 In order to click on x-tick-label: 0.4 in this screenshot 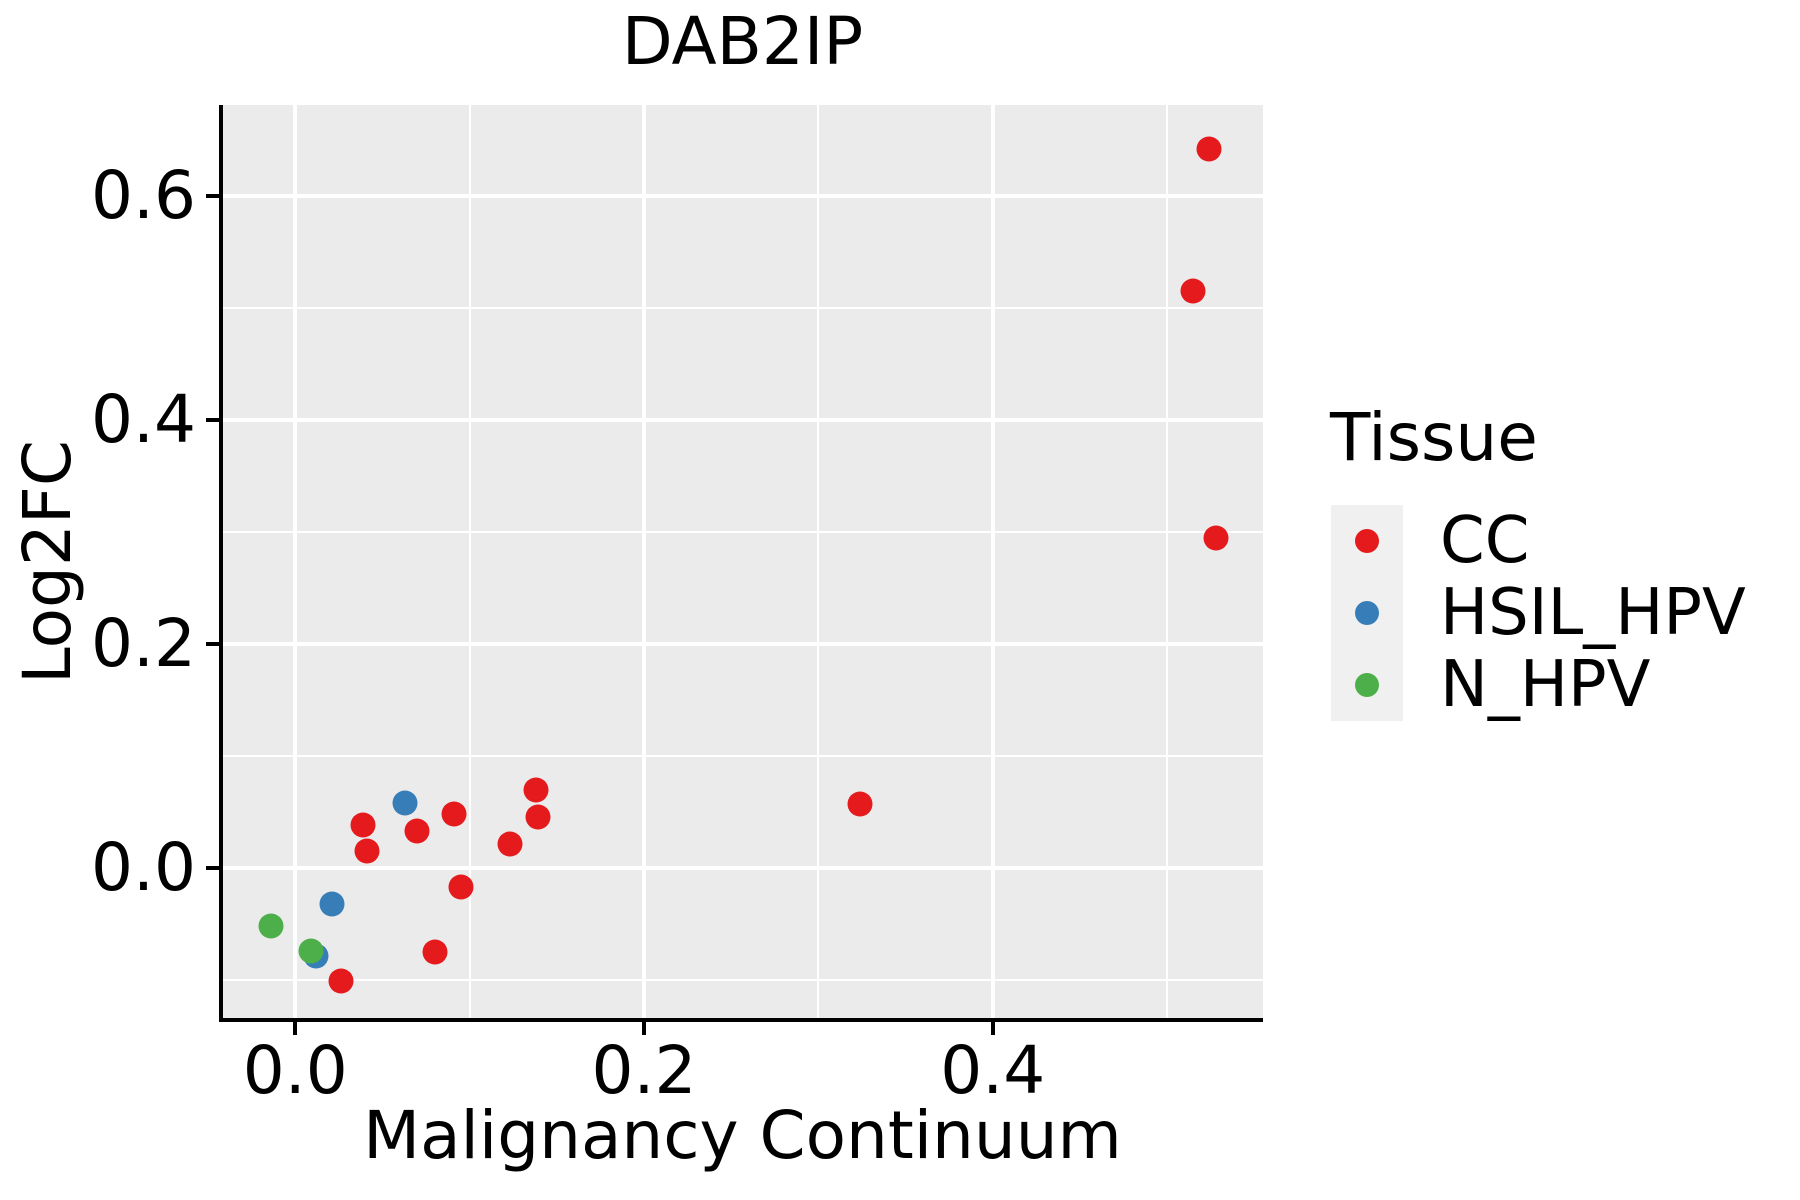, I will do `click(993, 1070)`.